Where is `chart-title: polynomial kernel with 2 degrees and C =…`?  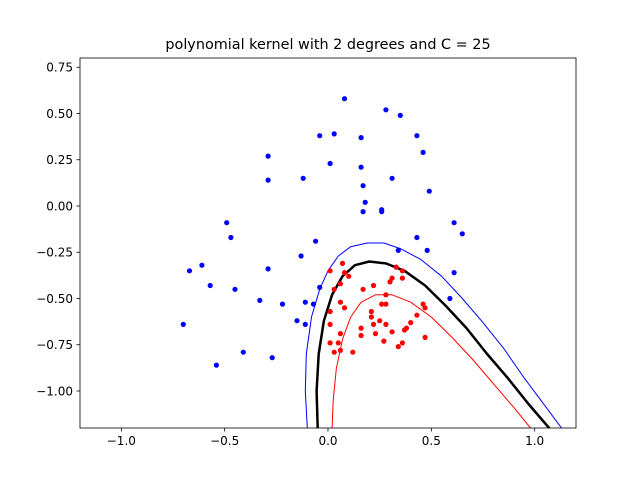 chart-title: polynomial kernel with 2 degrees and C =… is located at coordinates (327, 45).